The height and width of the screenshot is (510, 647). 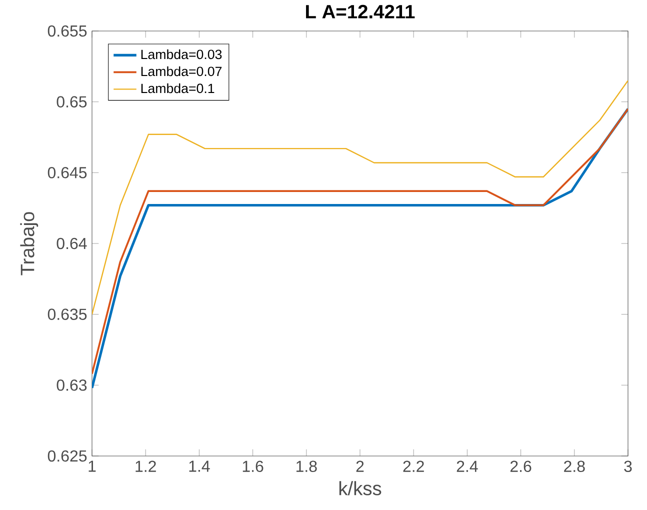 I want to click on y-tick-label: 0.63, so click(x=71, y=385).